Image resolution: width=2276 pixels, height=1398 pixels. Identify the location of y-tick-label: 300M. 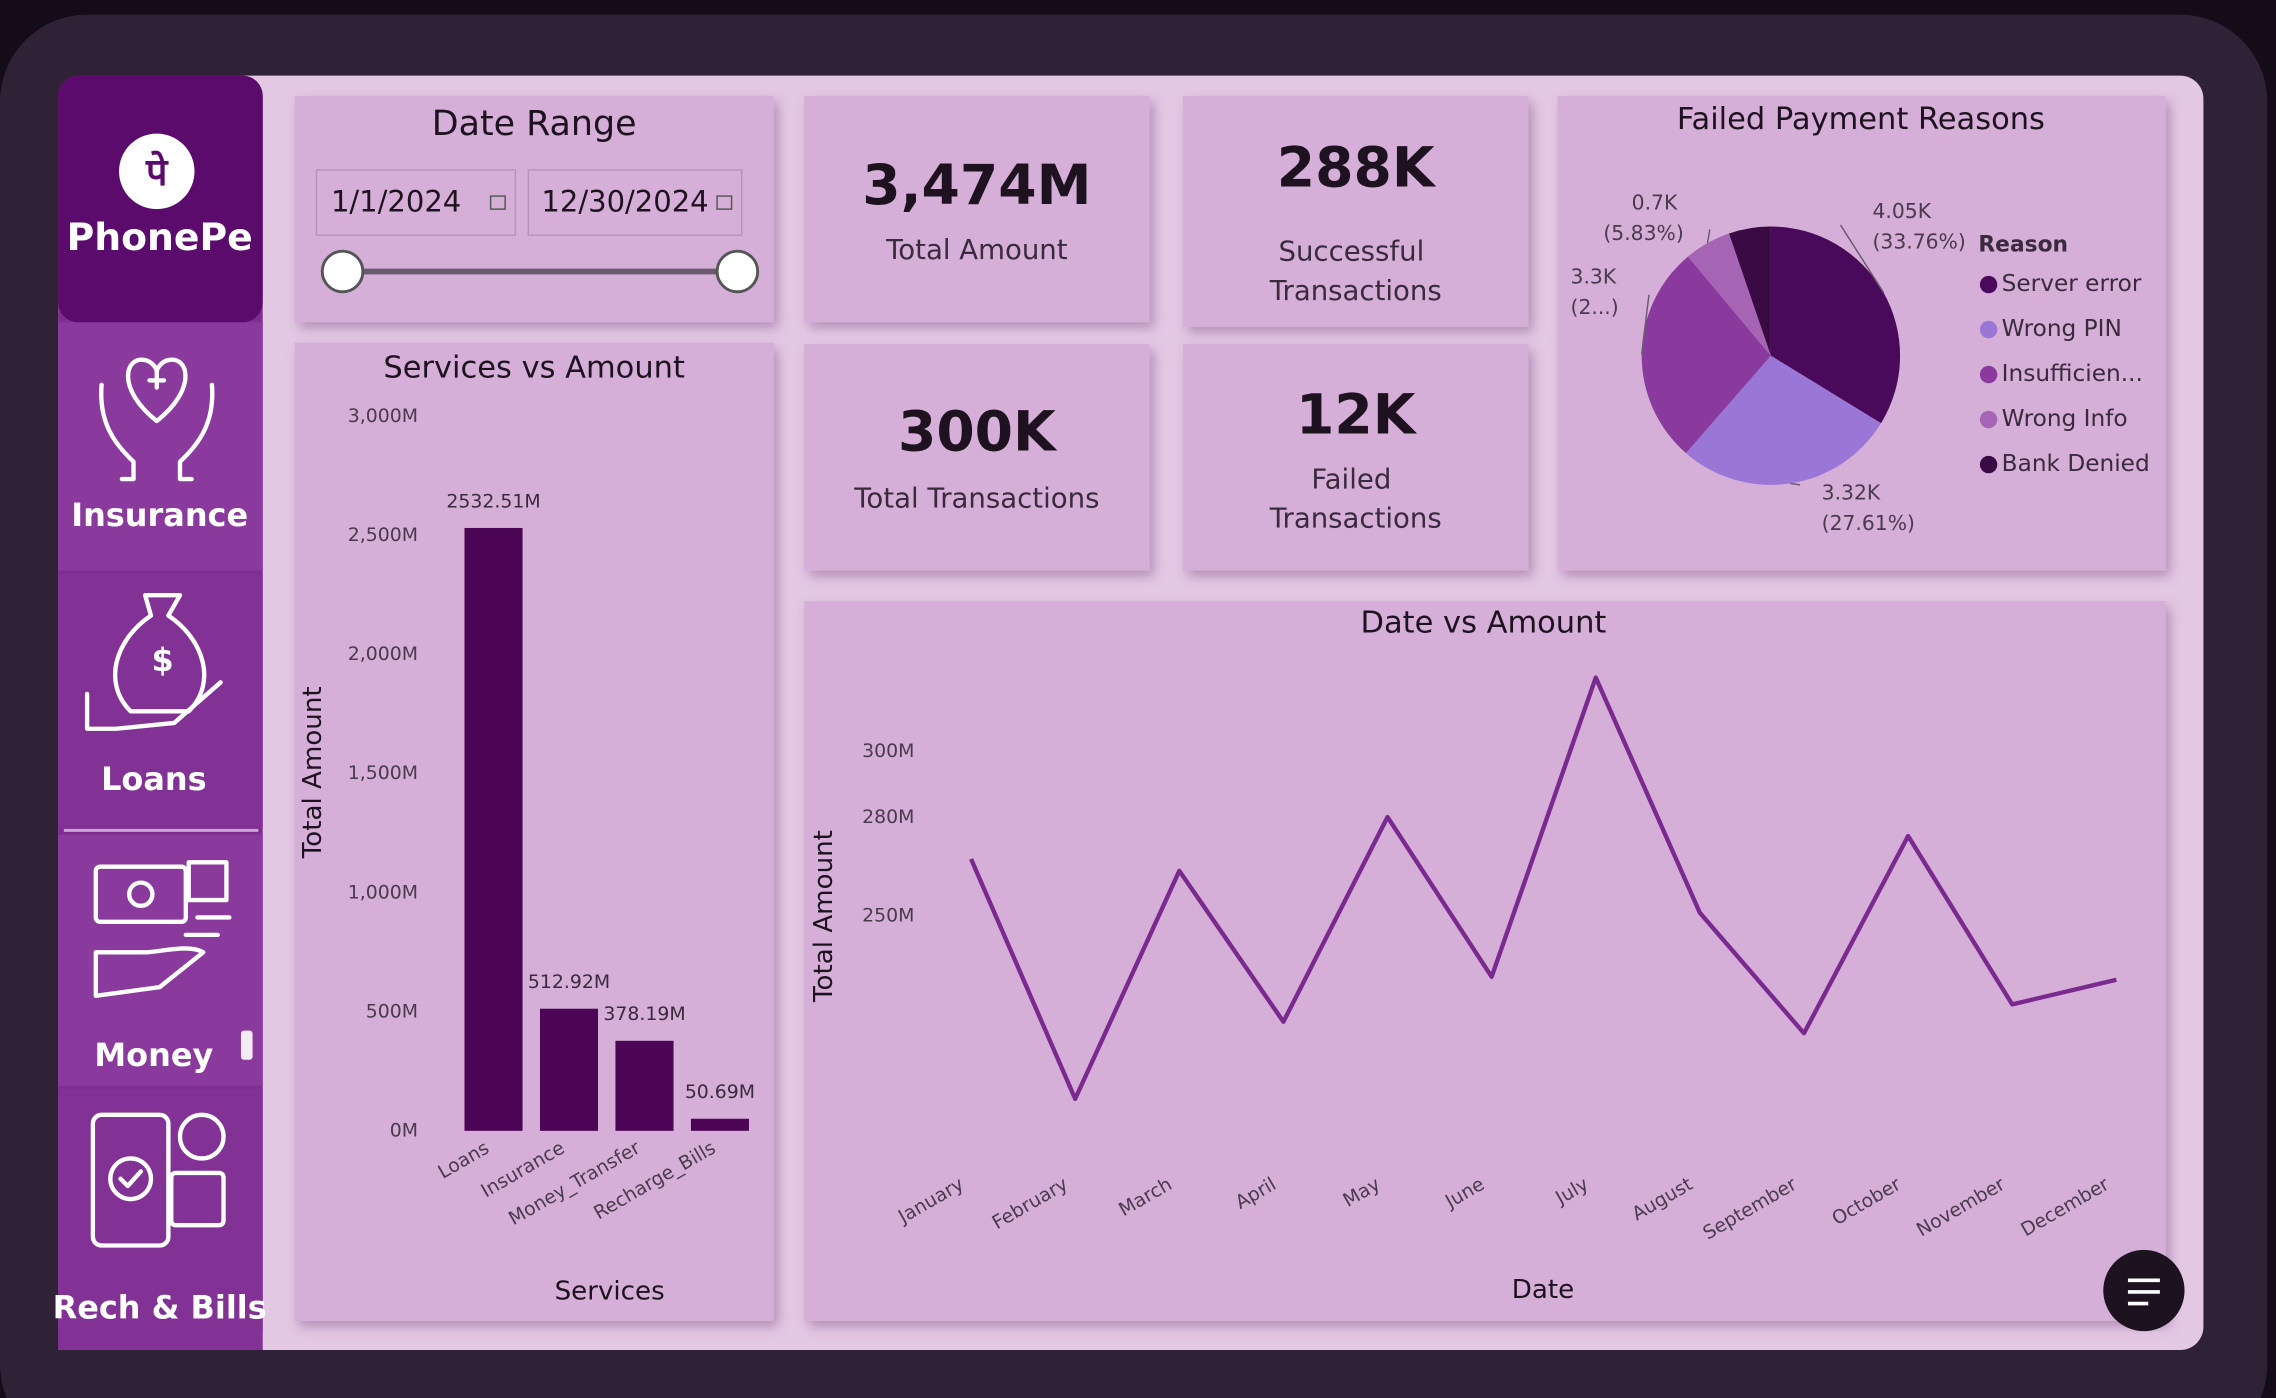
(888, 751).